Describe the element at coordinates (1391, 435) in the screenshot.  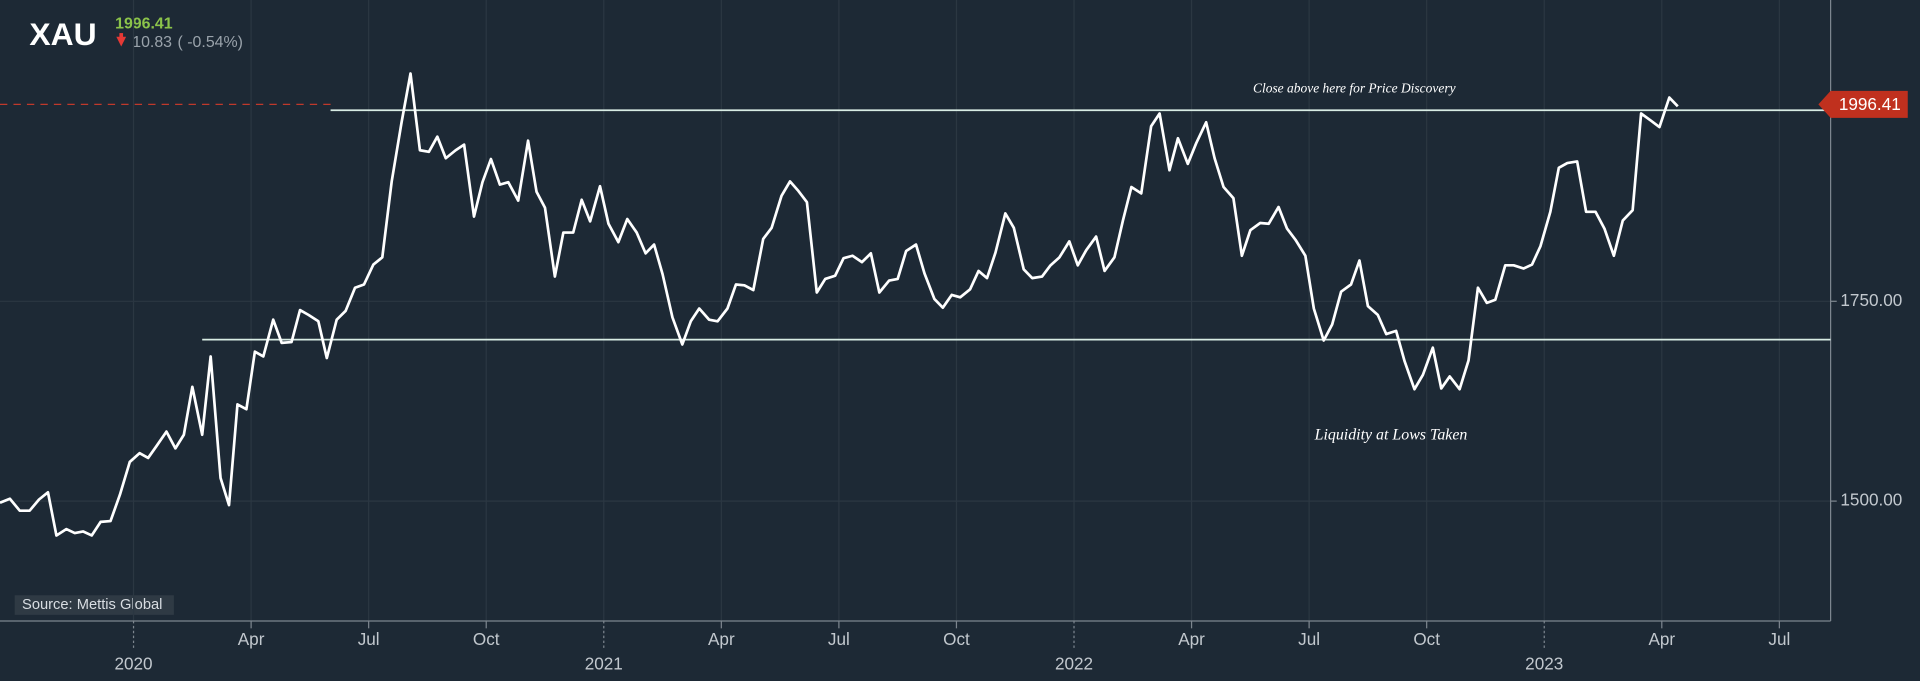
I see `annotation: Liquidity at Lows Taken` at that location.